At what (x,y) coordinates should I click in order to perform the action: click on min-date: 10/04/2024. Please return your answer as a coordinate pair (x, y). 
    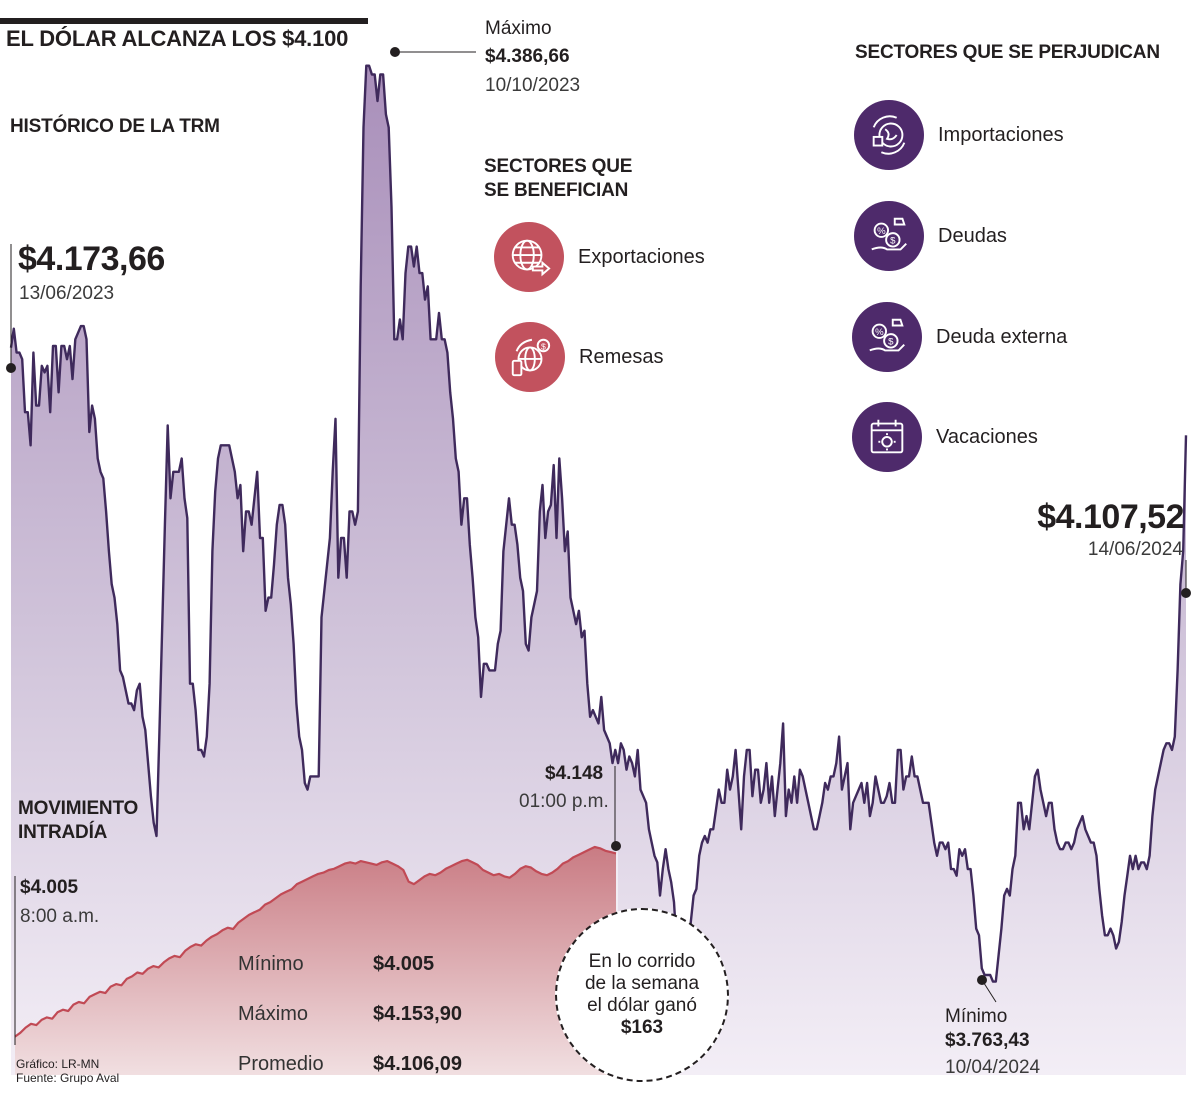
    Looking at the image, I should click on (993, 1067).